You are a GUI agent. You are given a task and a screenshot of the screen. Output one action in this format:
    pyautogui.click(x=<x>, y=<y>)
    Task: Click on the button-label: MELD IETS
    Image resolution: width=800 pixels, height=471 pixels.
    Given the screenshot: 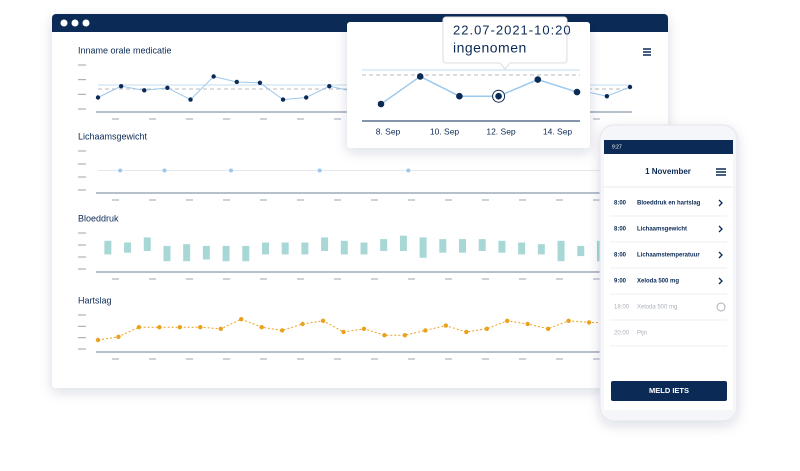 What is the action you would take?
    pyautogui.click(x=669, y=390)
    